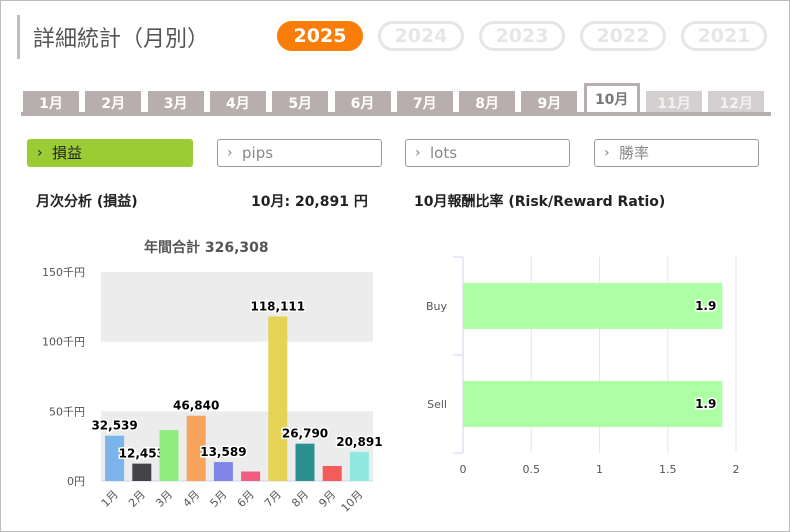  What do you see at coordinates (611, 99) in the screenshot?
I see `tab-month-10: 10月` at bounding box center [611, 99].